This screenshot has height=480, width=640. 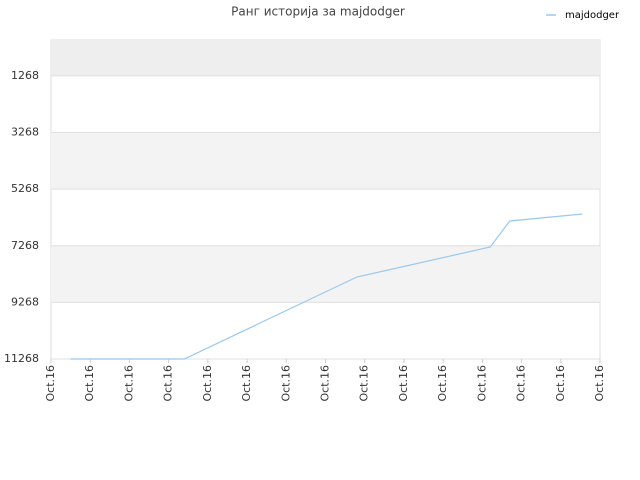 I want to click on y-tick-label: 5268, so click(x=25, y=188).